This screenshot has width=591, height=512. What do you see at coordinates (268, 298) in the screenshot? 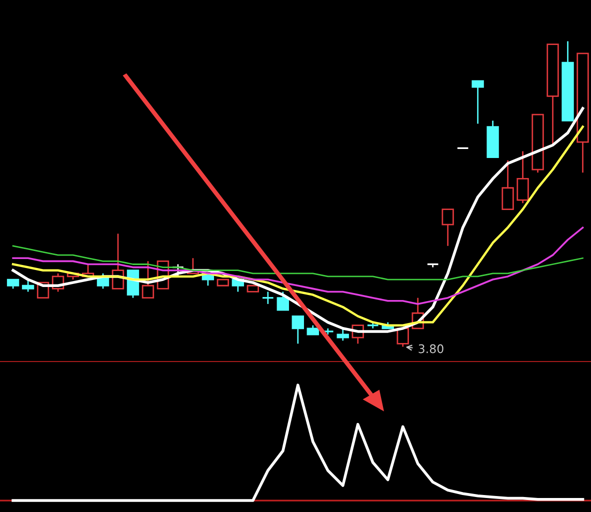
I see `candlestick` at bounding box center [268, 298].